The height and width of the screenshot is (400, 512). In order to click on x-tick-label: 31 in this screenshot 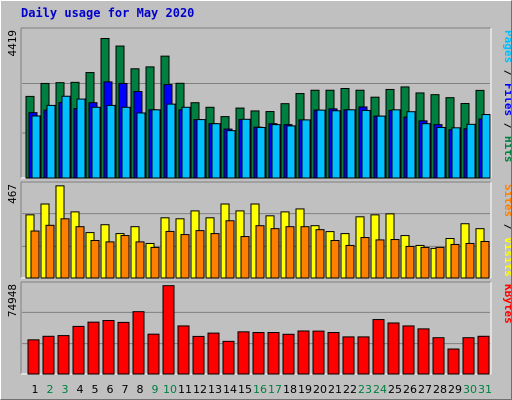, I will do `click(485, 389)`.